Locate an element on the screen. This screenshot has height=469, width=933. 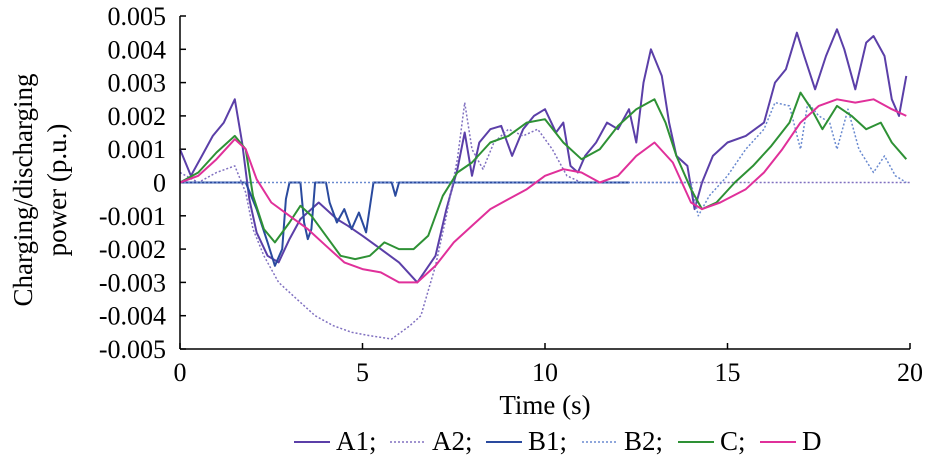
y-axis-title-line2: power (p.u.) is located at coordinates (57, 190).